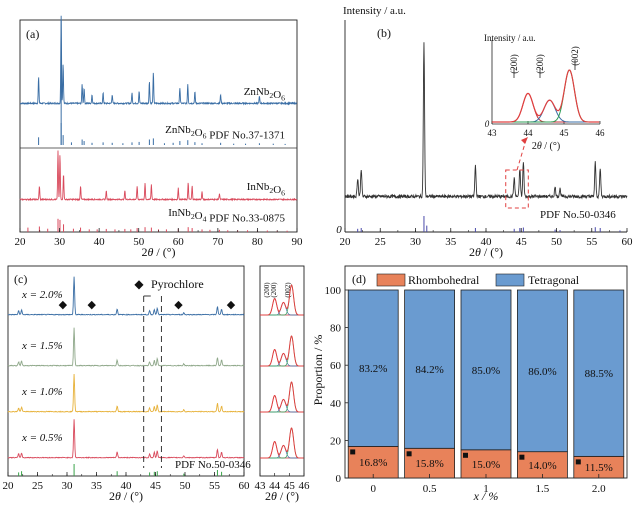 This screenshot has width=634, height=512. Describe the element at coordinates (42, 346) in the screenshot. I see `series-label-2: x = 1.5%` at that location.